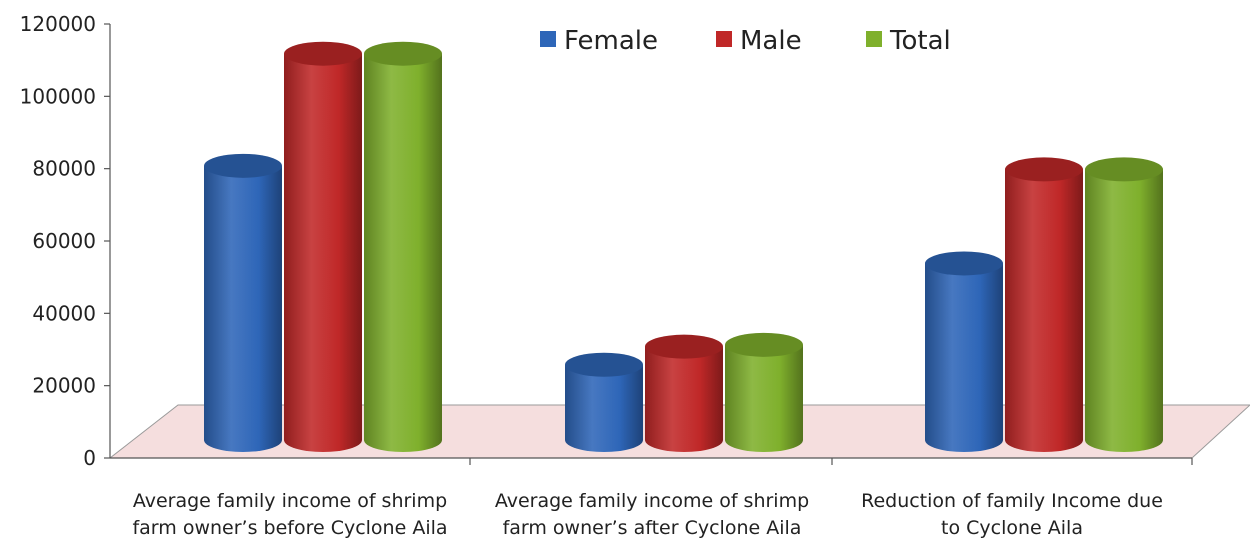 The width and height of the screenshot is (1250, 539). What do you see at coordinates (64, 386) in the screenshot?
I see `y-tick-label: 20000` at bounding box center [64, 386].